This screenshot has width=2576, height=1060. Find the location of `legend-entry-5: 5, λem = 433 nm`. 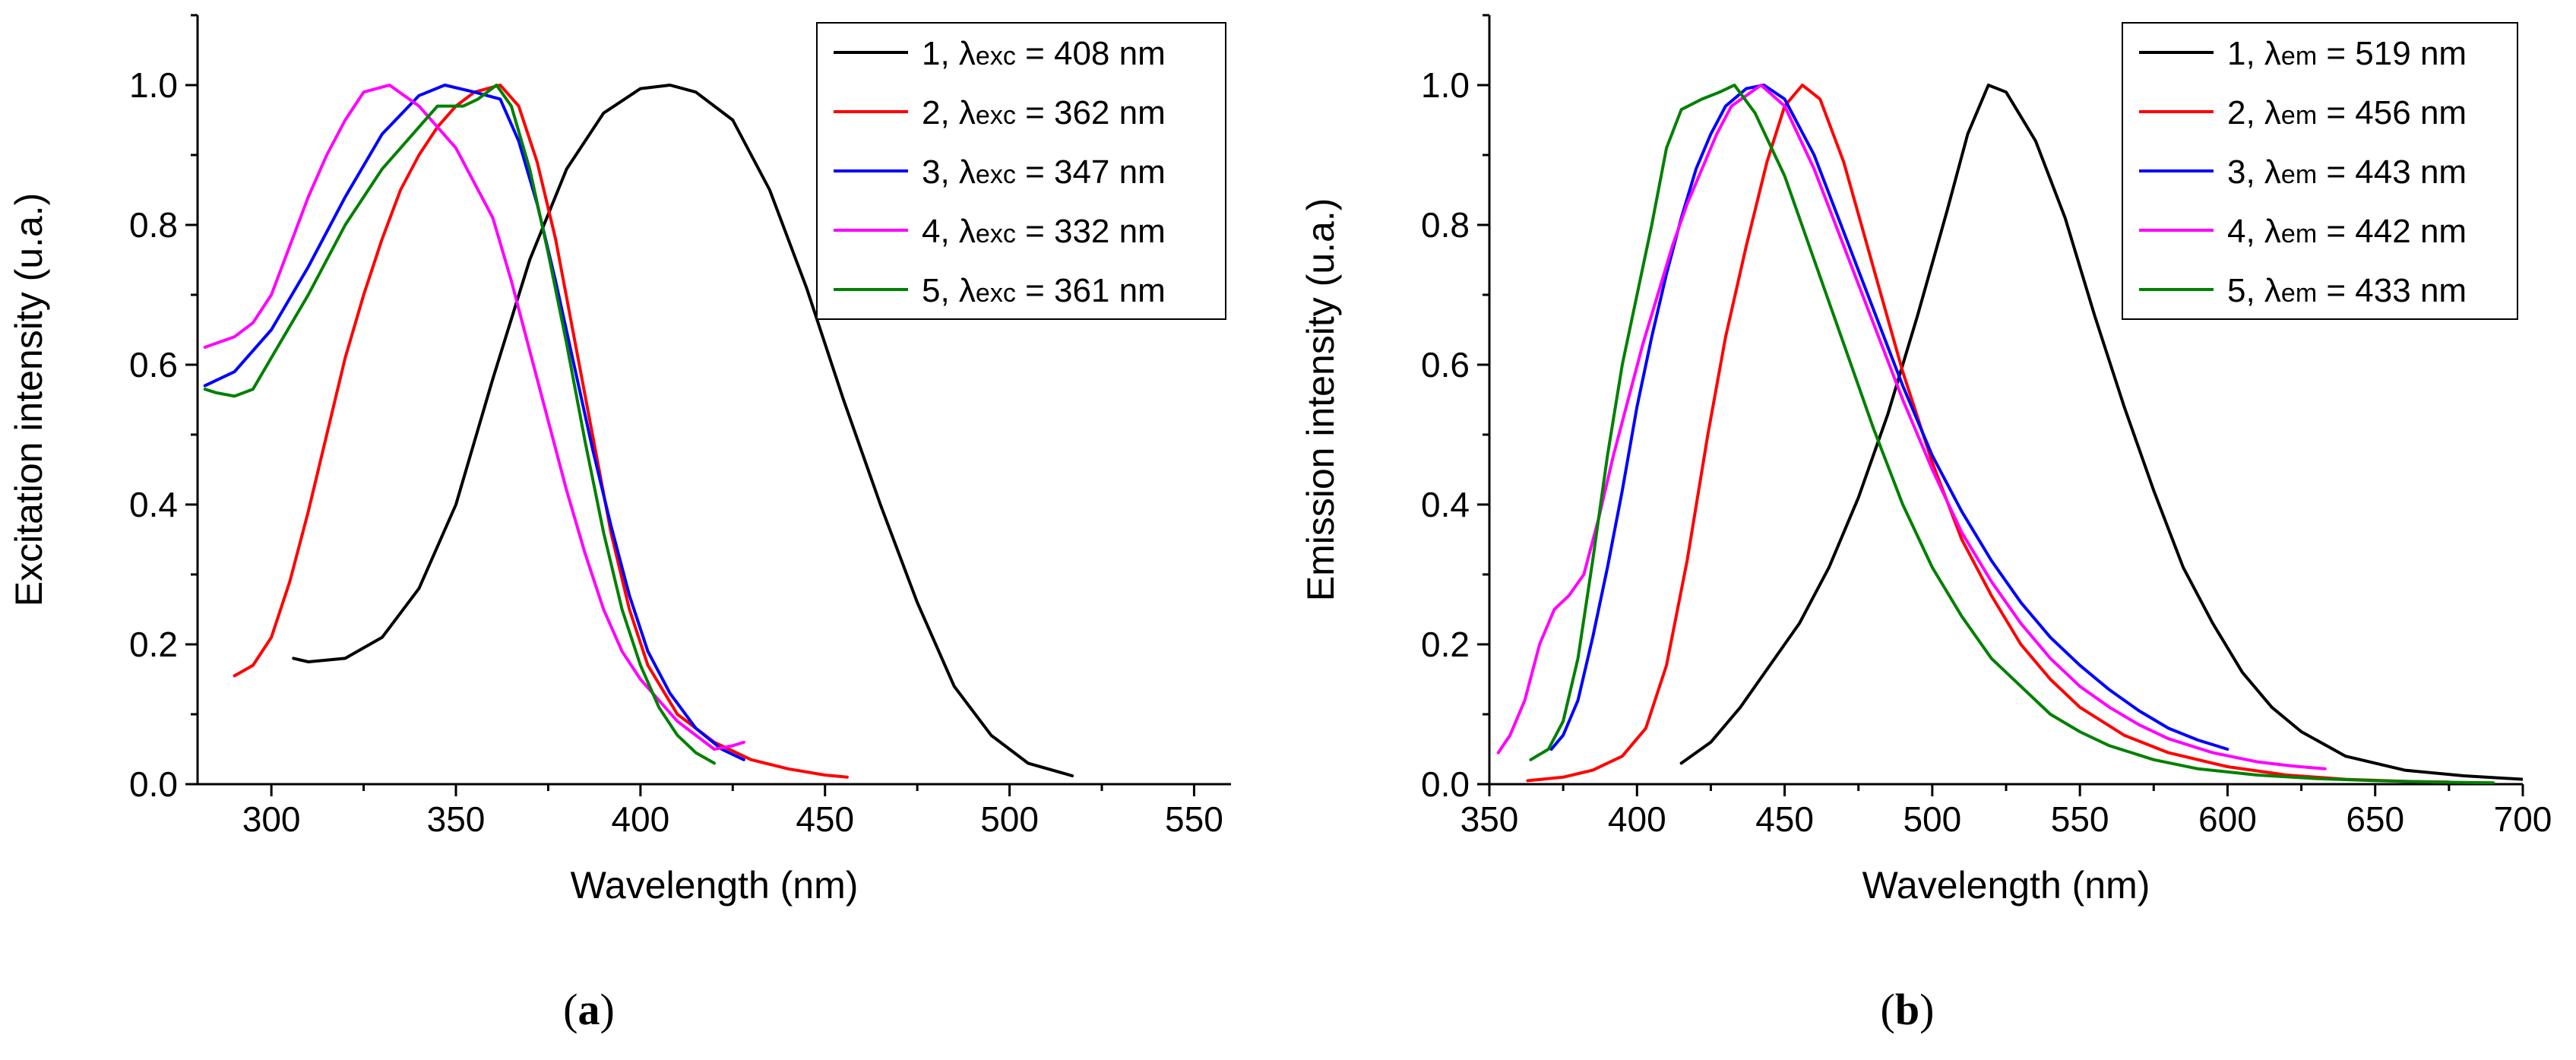

legend-entry-5: 5, λem = 433 nm is located at coordinates (2347, 290).